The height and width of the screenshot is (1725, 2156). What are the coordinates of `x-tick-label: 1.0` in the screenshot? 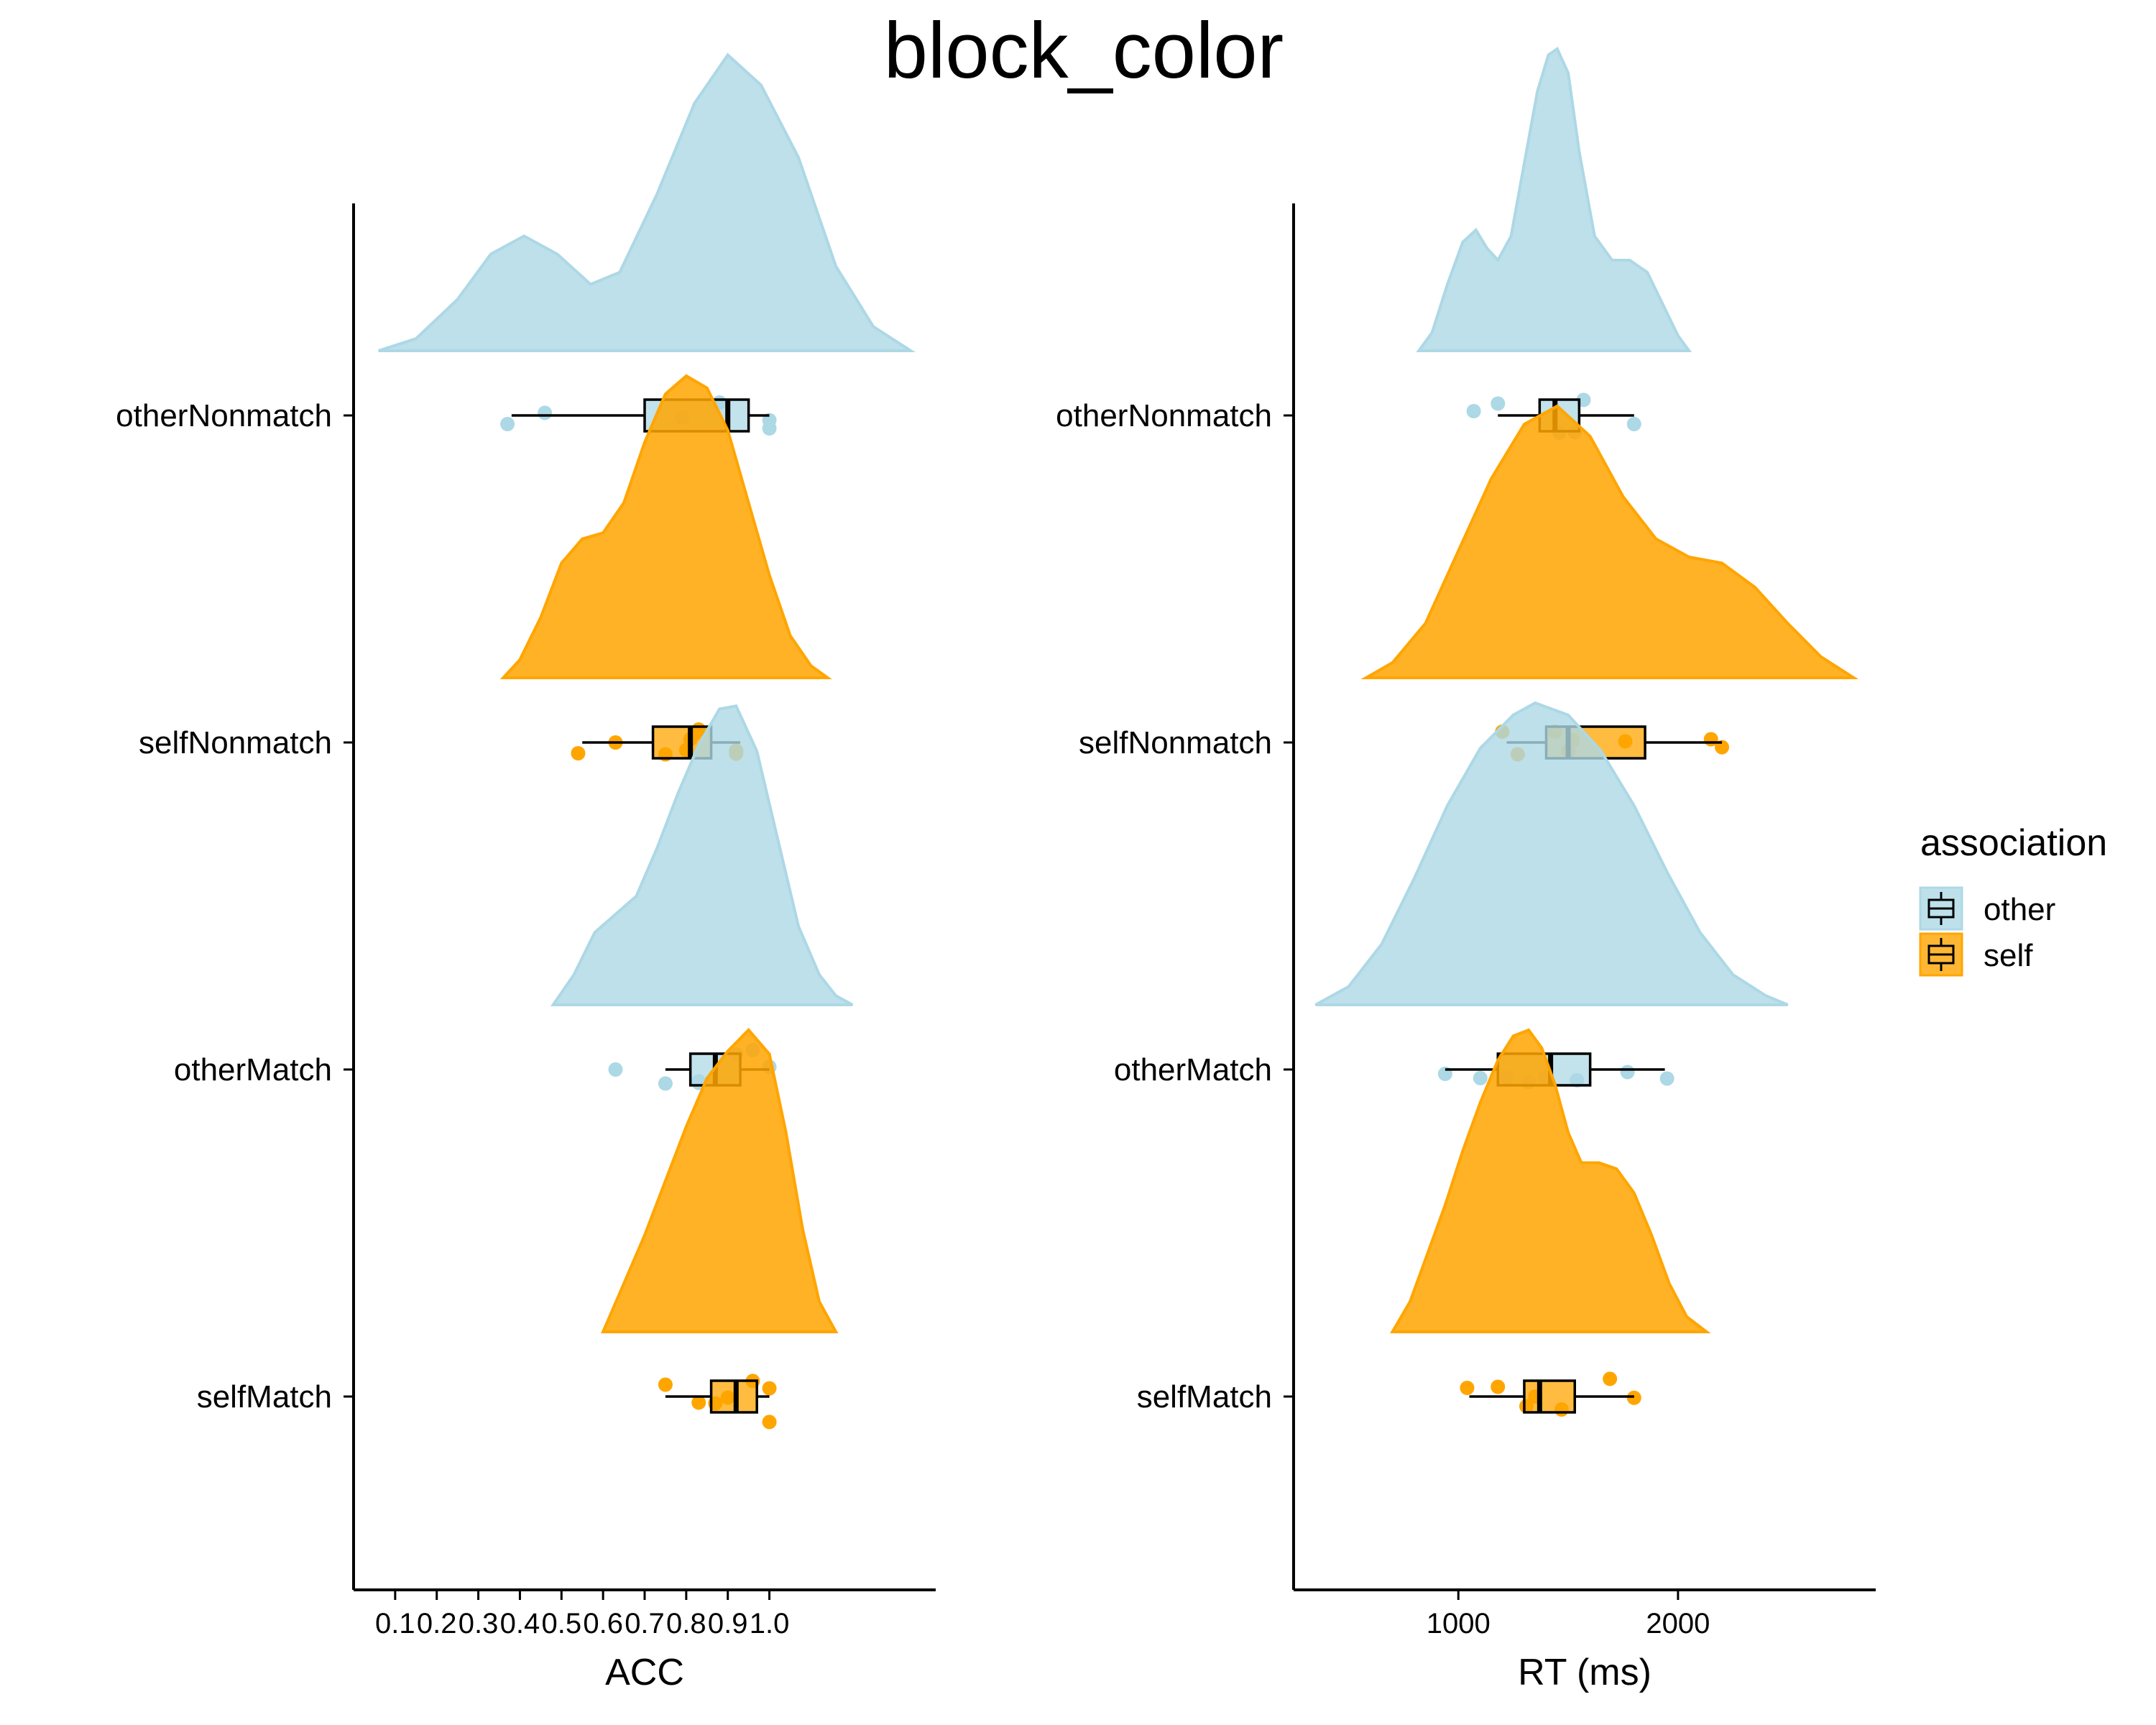 It's located at (770, 1623).